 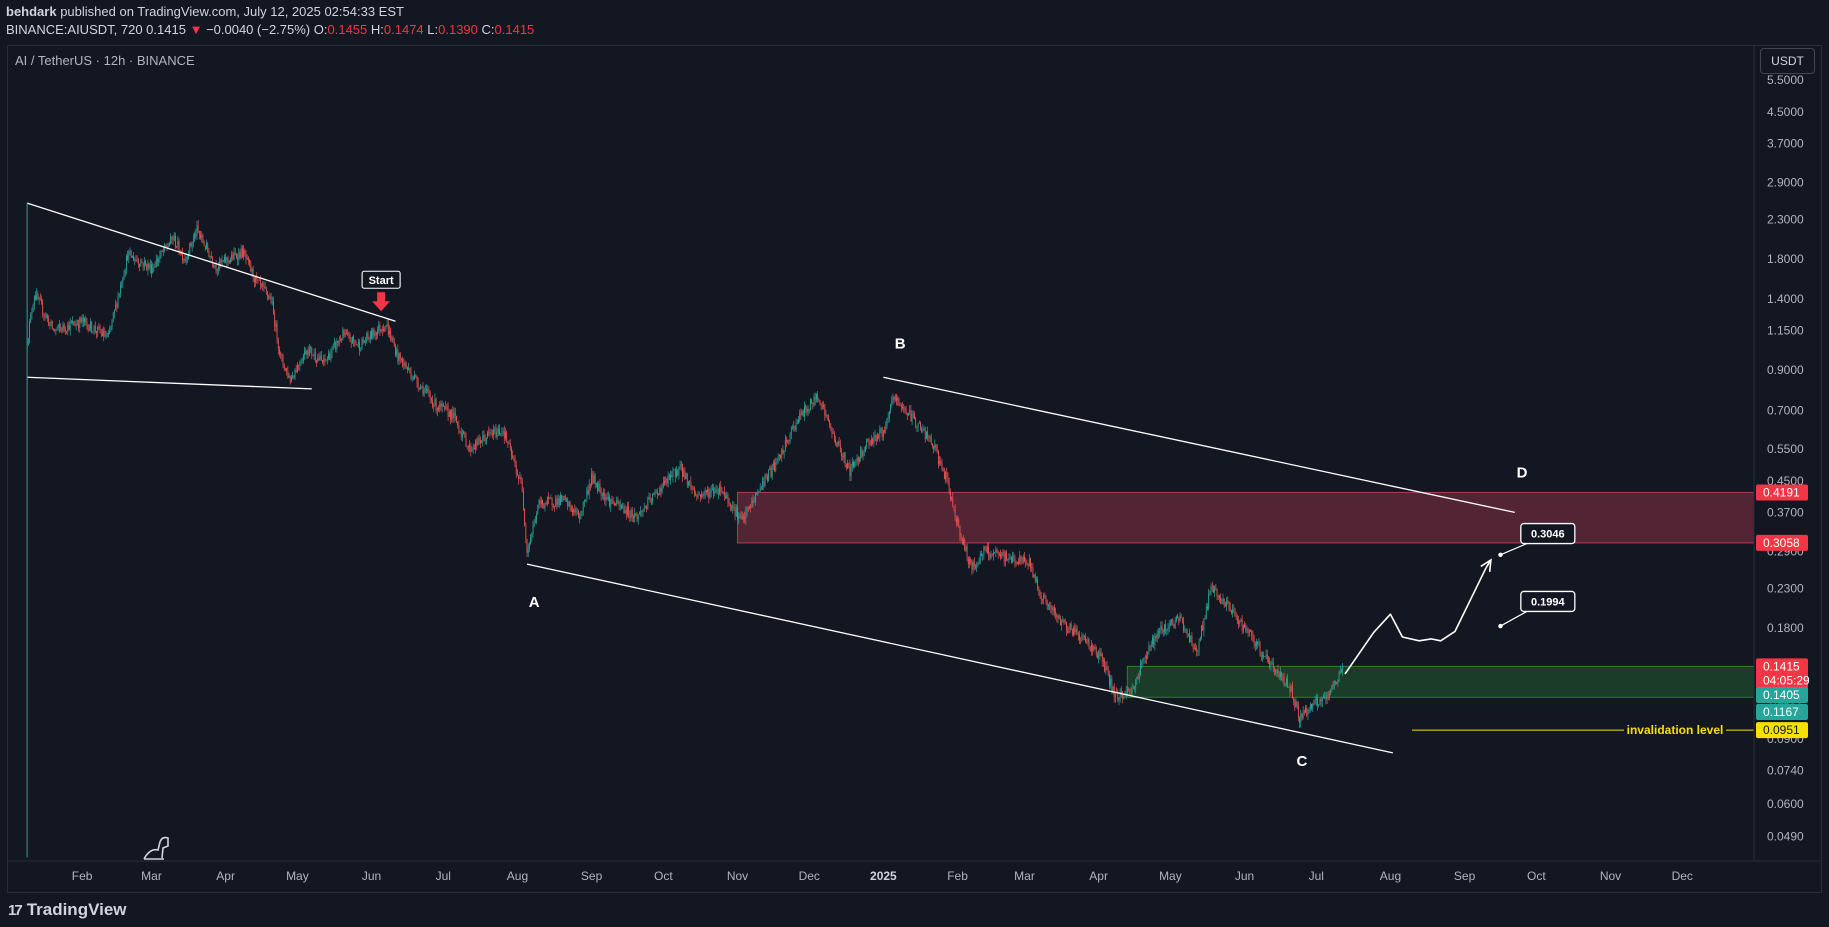 What do you see at coordinates (1781, 712) in the screenshot?
I see `price-tag-label: 0.1167` at bounding box center [1781, 712].